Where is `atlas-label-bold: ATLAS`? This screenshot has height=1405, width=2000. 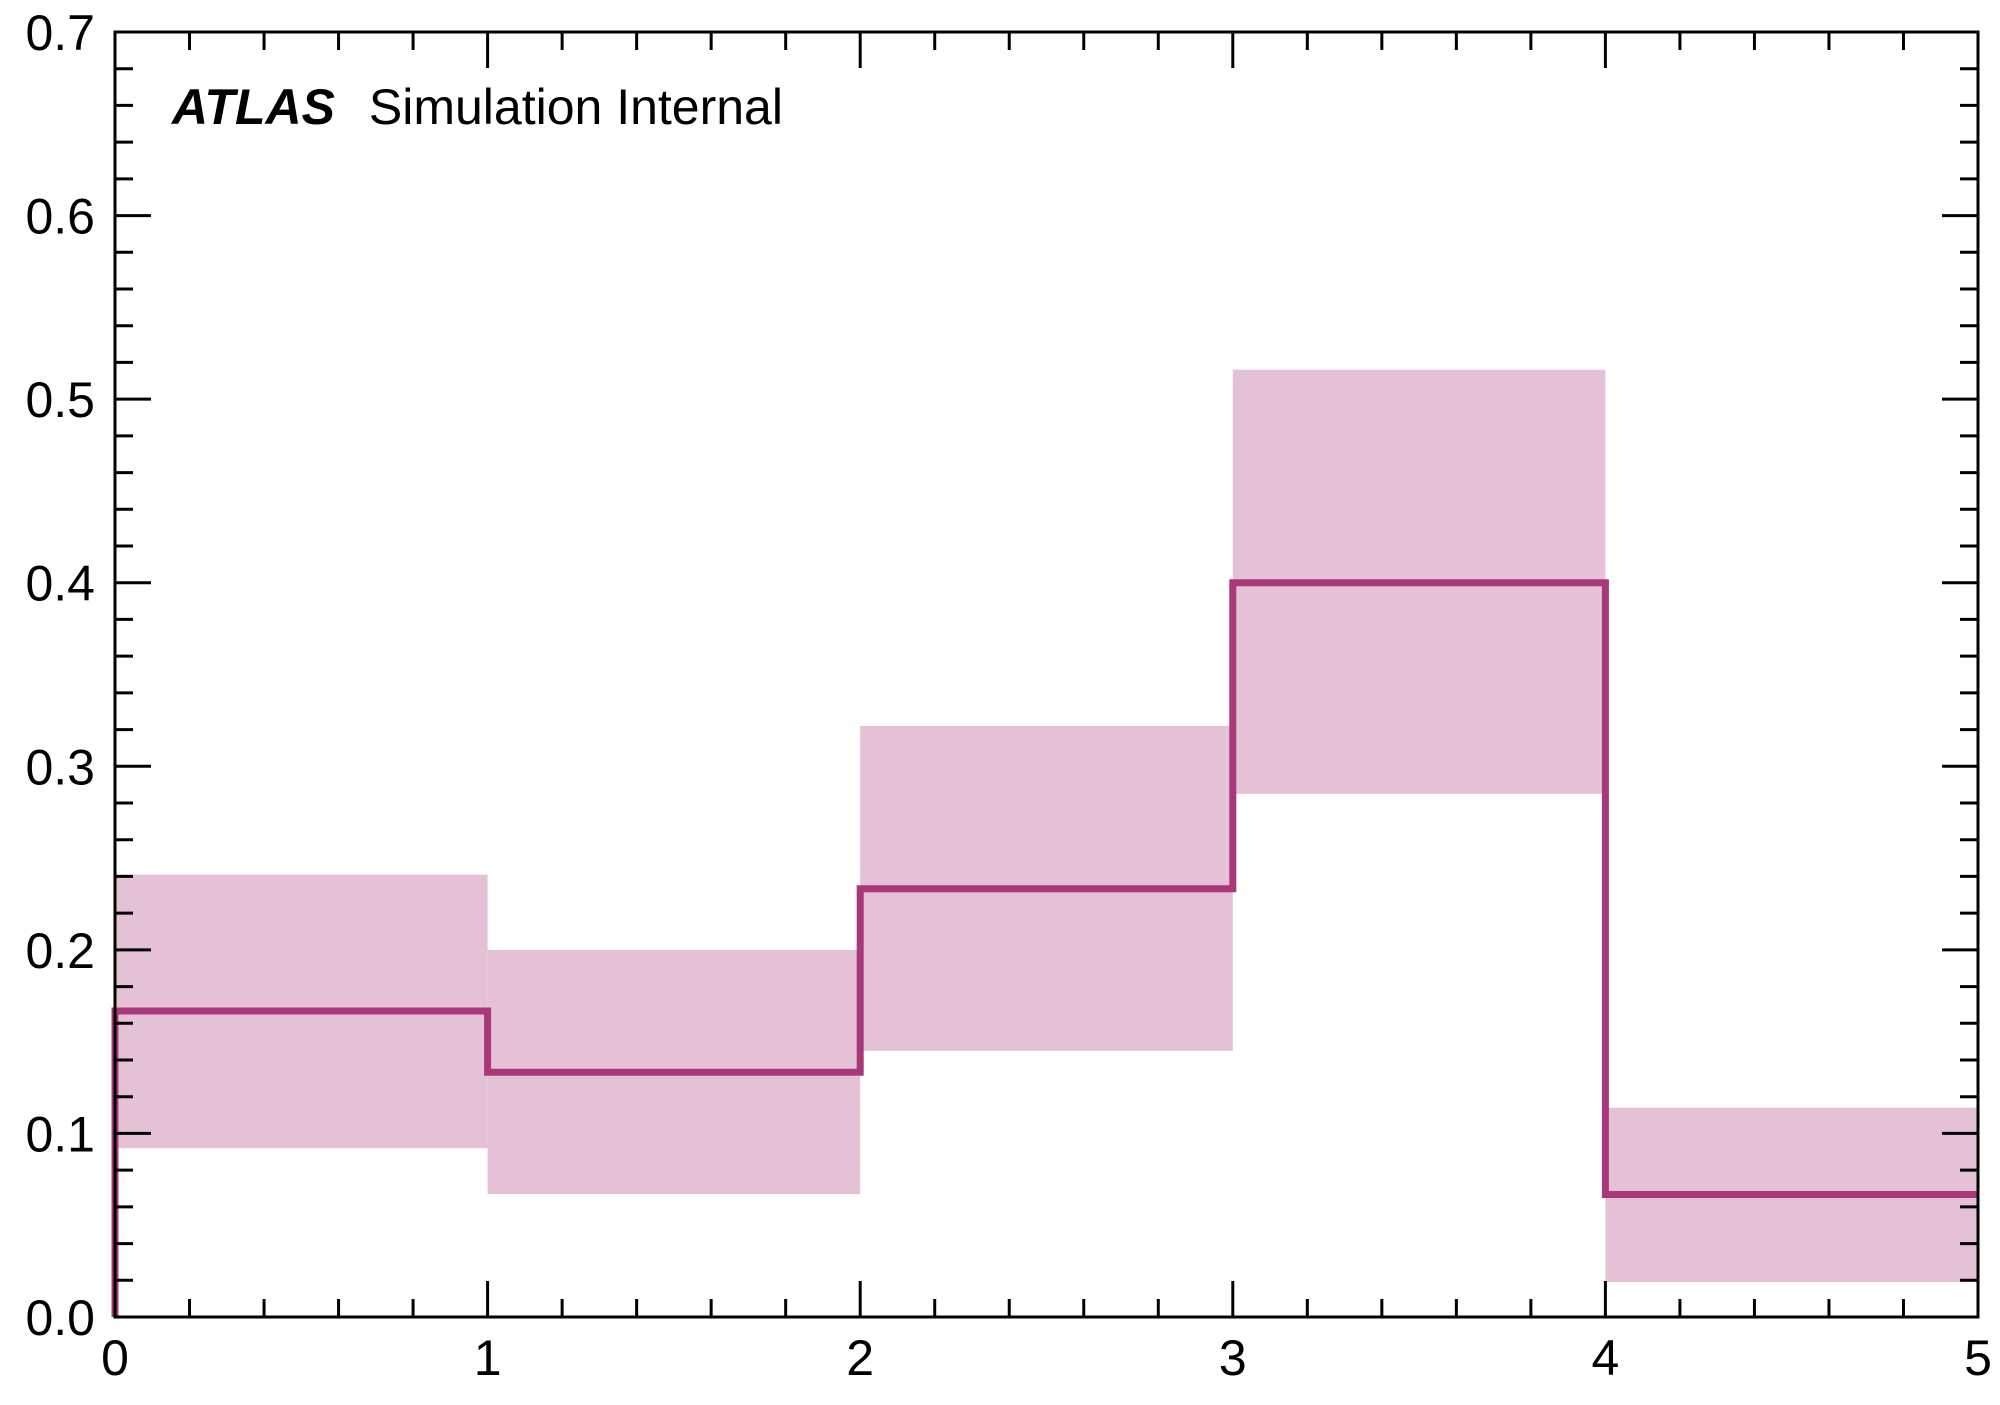 atlas-label-bold: ATLAS is located at coordinates (252, 107).